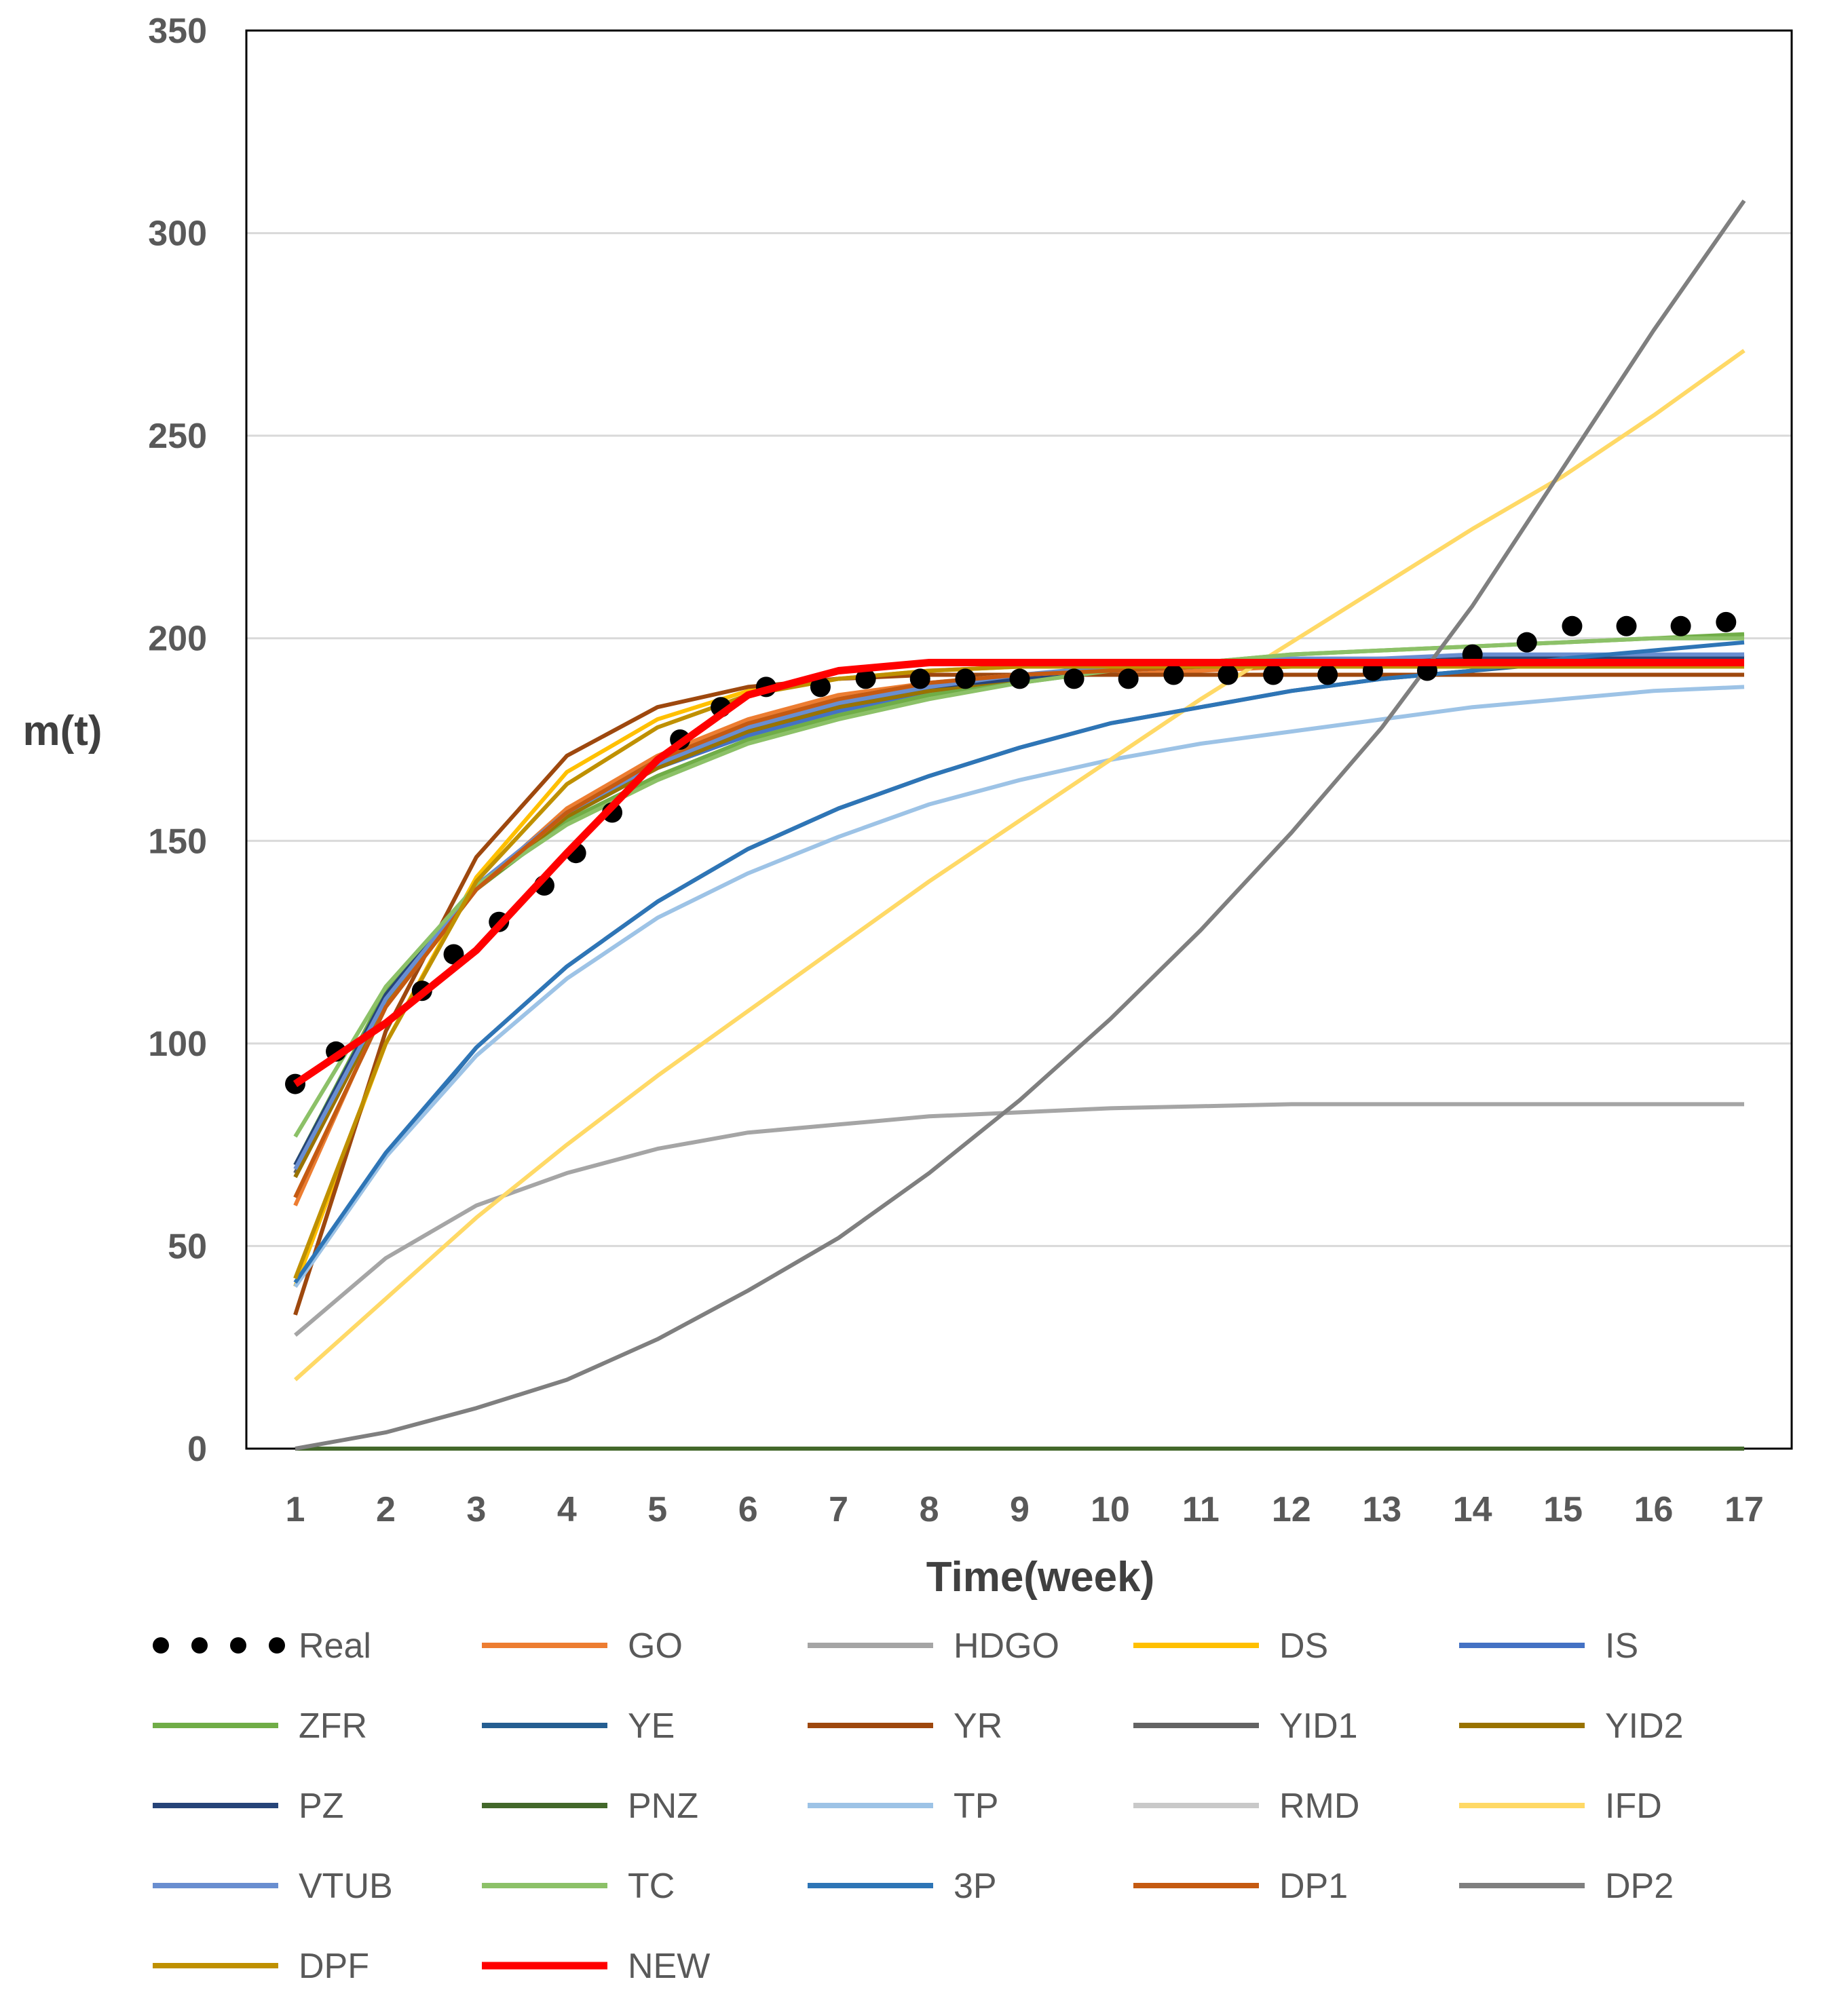 The image size is (1848, 2005). I want to click on legend-item-zfr: ZFR, so click(260, 1726).